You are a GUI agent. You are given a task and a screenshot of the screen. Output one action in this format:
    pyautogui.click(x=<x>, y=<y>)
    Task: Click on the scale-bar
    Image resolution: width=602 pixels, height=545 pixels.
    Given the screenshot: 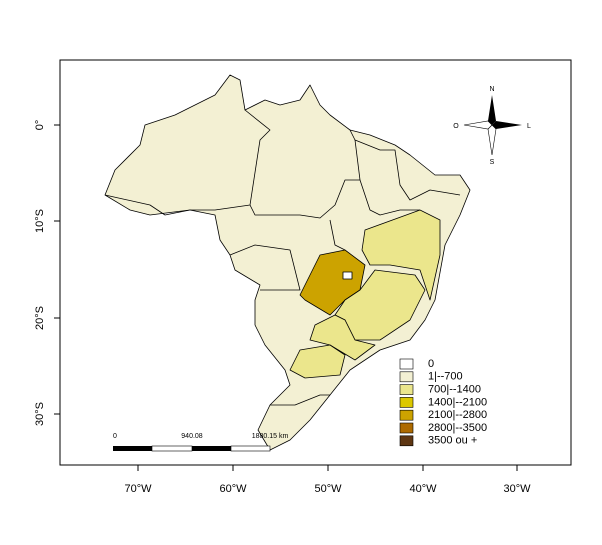 What is the action you would take?
    pyautogui.click(x=192, y=448)
    